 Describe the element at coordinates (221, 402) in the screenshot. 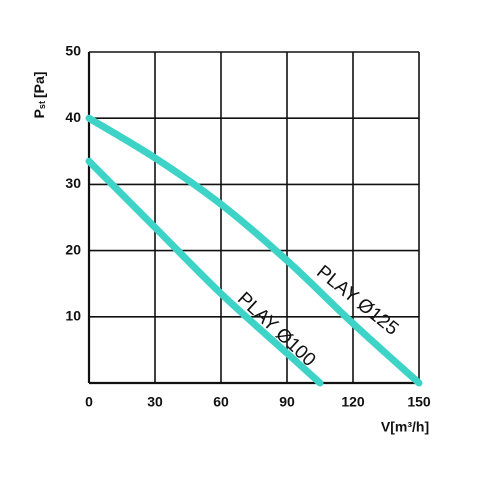

I see `x-tick-label: 60` at that location.